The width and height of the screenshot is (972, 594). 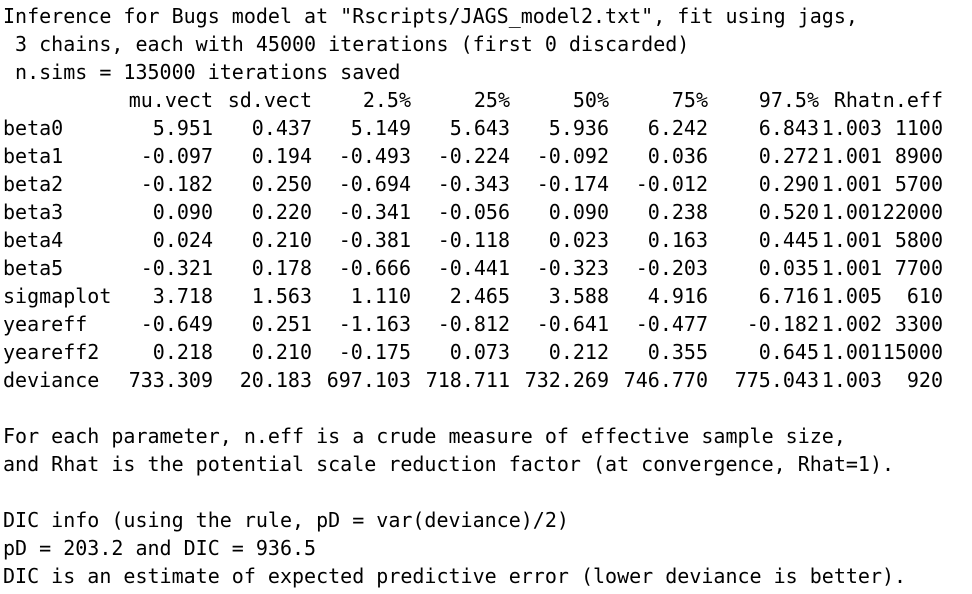 I want to click on cell-rhat: 1.003, so click(x=851, y=128).